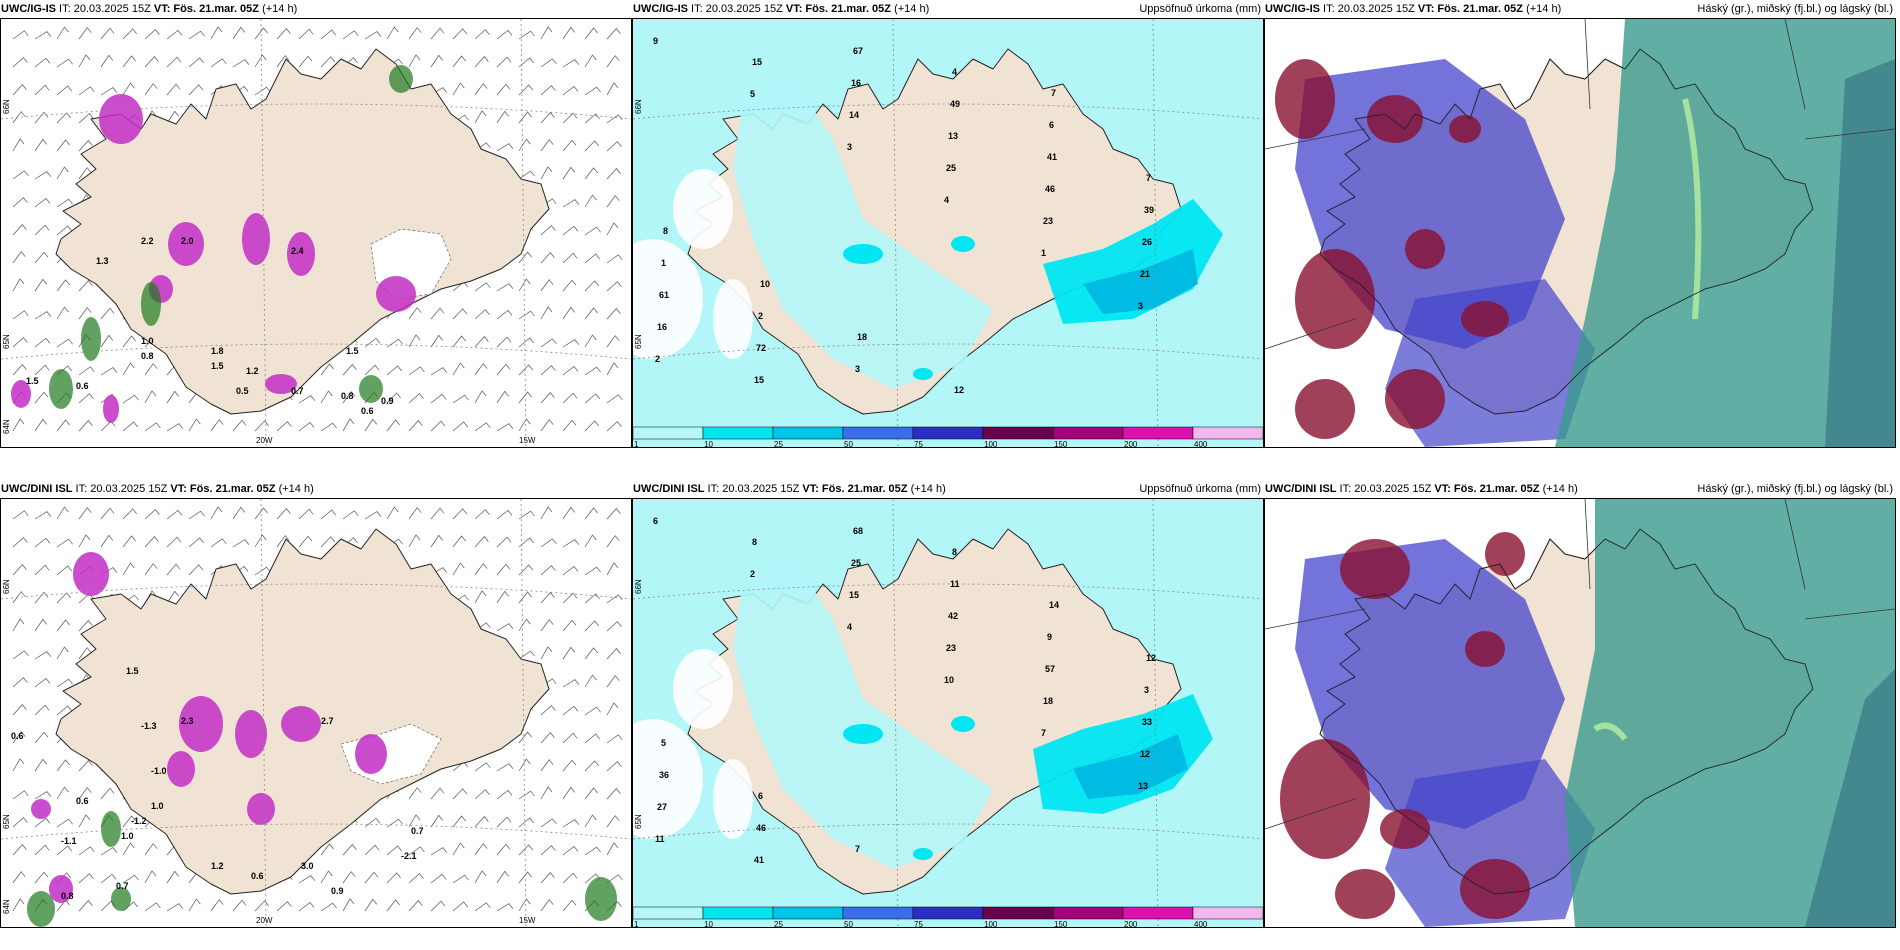 This screenshot has width=1900, height=950. What do you see at coordinates (1048, 221) in the screenshot?
I see `value-label: 23` at bounding box center [1048, 221].